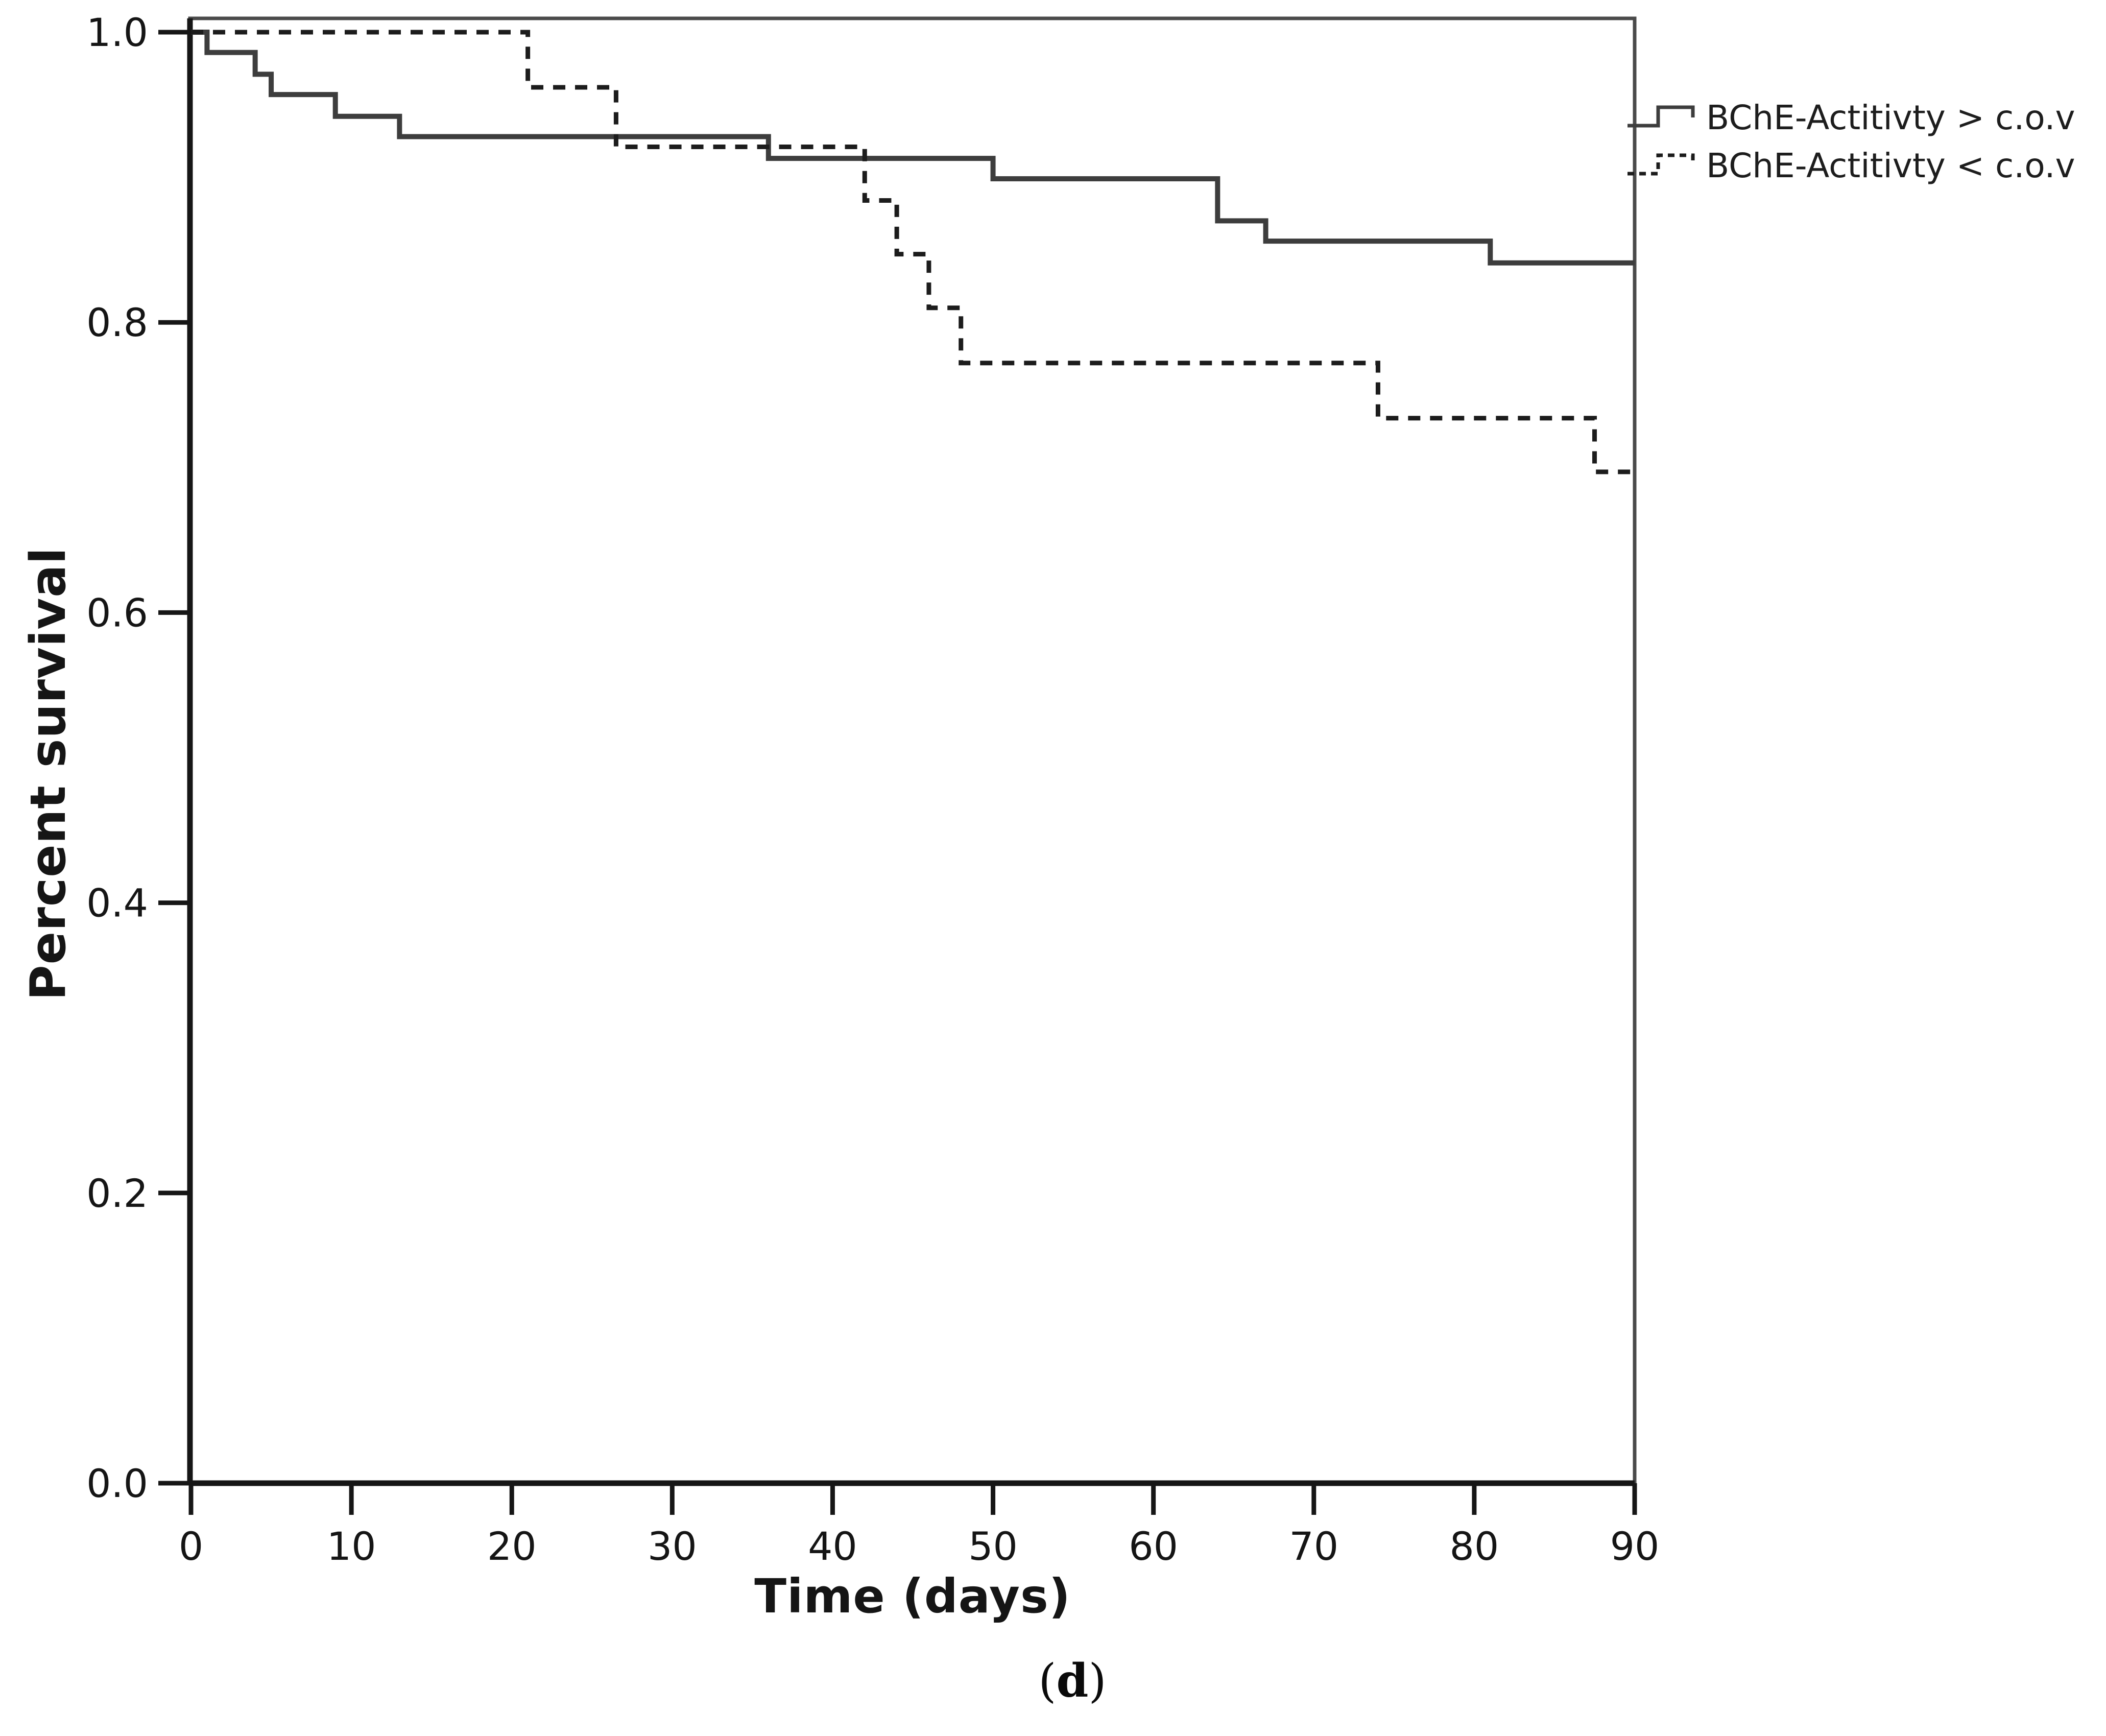 This screenshot has height=1736, width=2106. I want to click on x-tick-label: 40, so click(832, 1547).